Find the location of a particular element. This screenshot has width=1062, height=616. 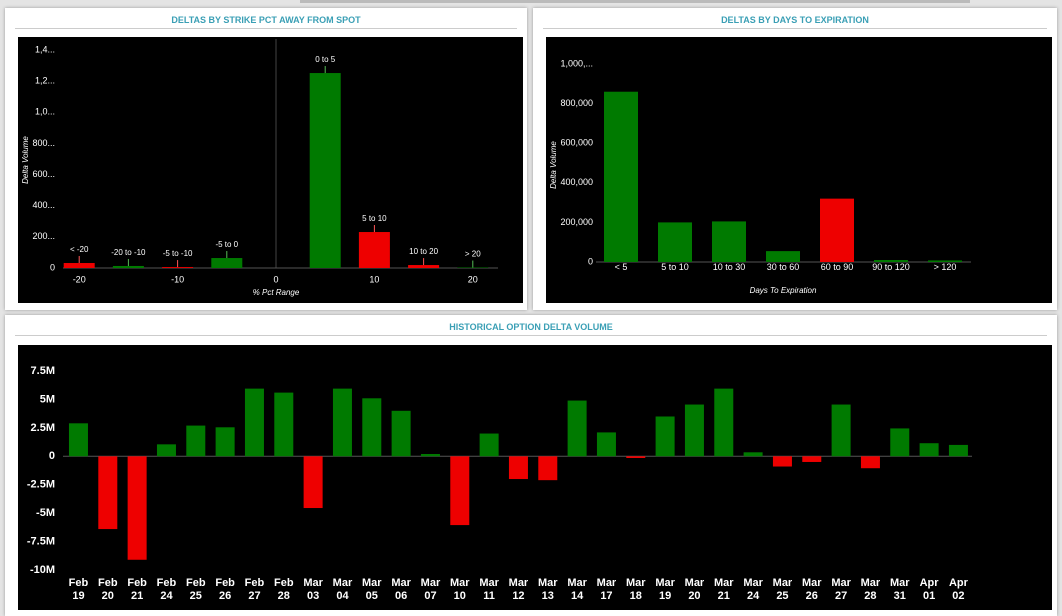

x-tick-label: 5 to 10 is located at coordinates (675, 267).